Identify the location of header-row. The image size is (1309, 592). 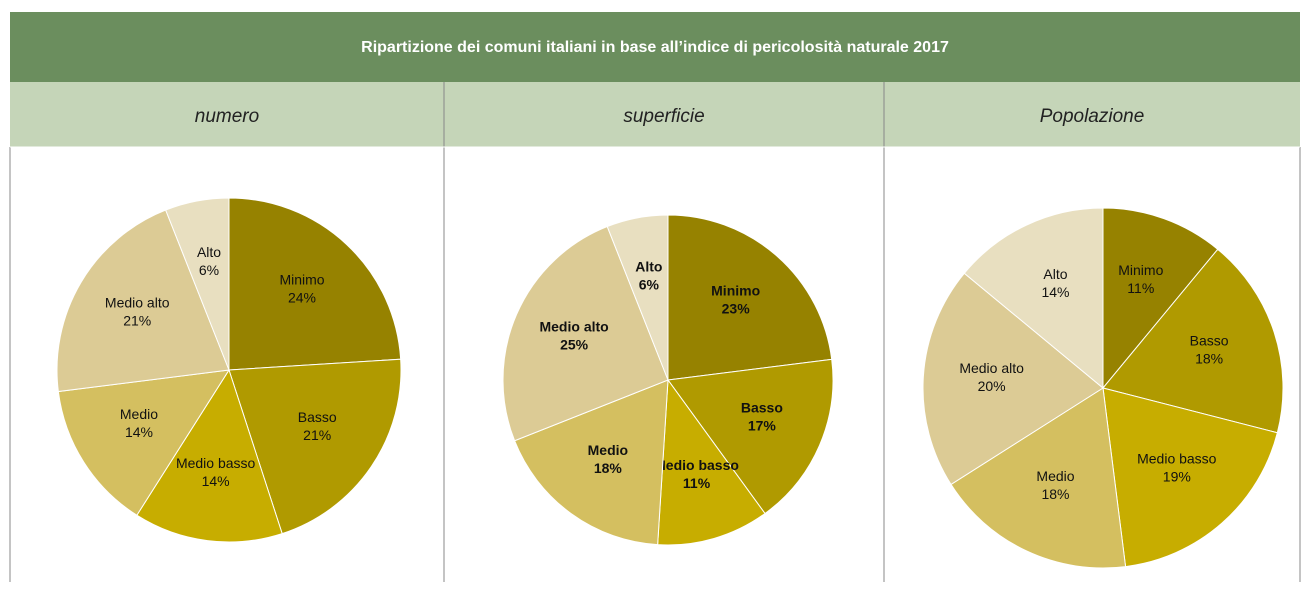
(655, 114).